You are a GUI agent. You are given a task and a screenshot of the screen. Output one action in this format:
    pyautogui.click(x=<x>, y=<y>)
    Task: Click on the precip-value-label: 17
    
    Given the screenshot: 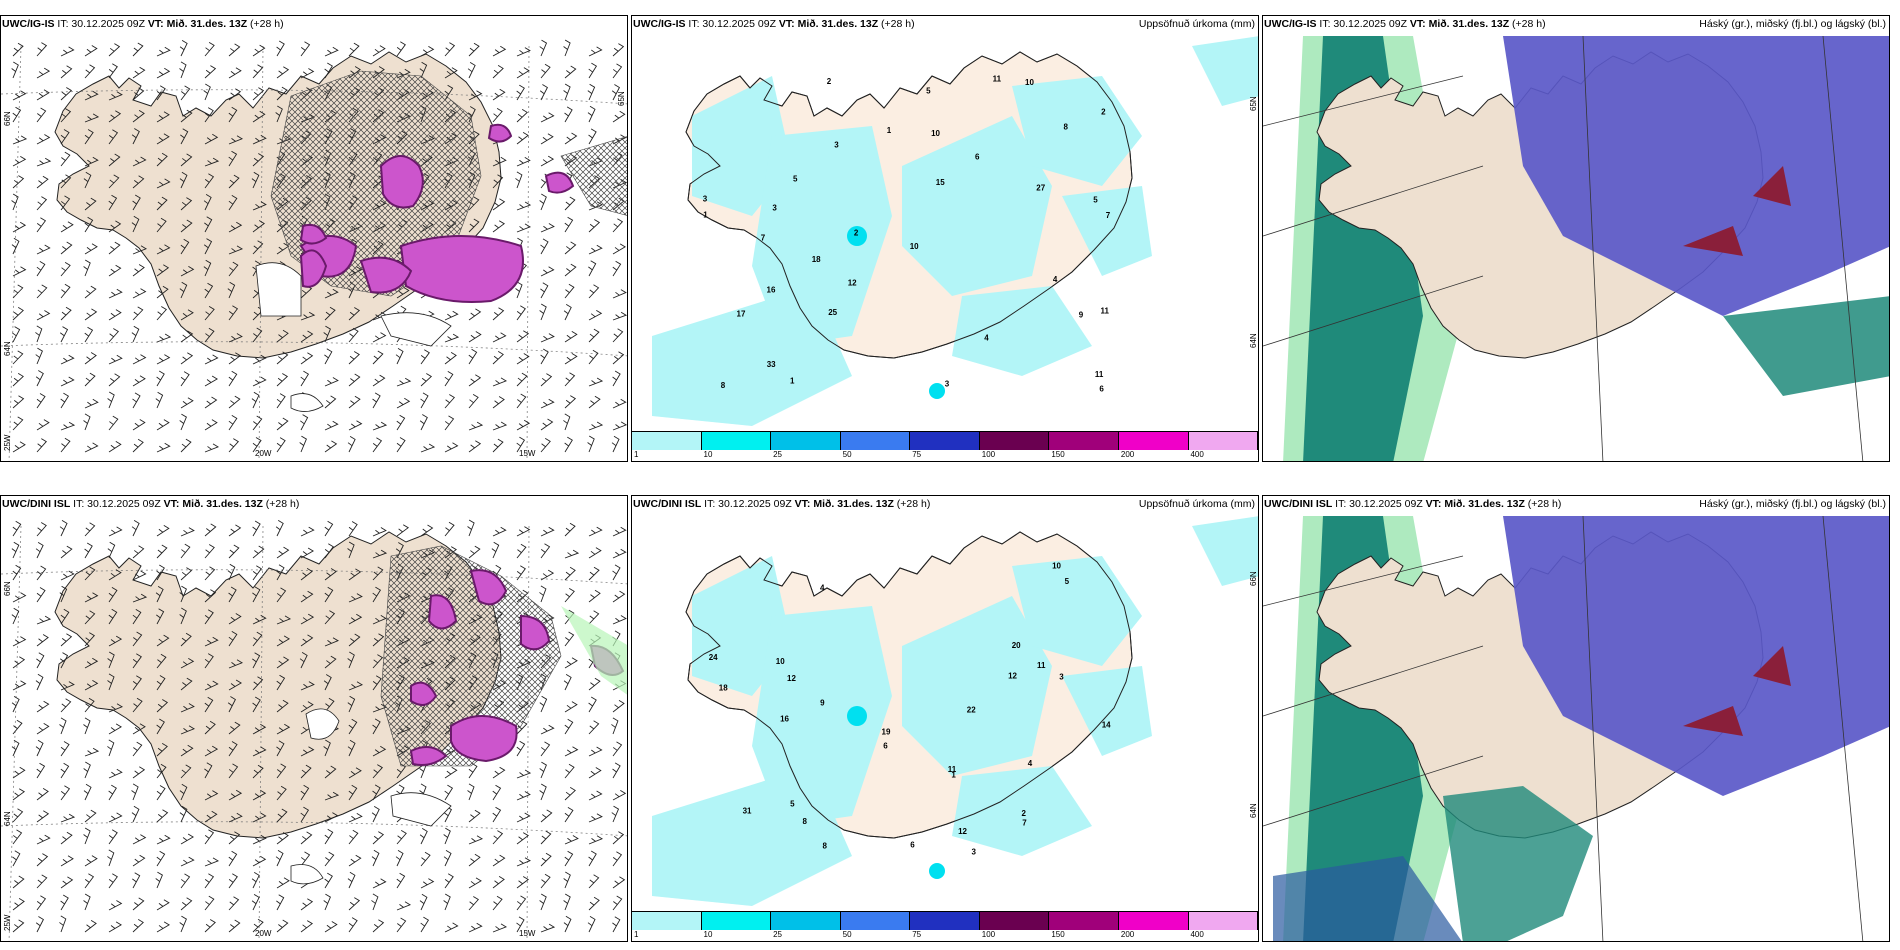 What is the action you would take?
    pyautogui.click(x=741, y=314)
    